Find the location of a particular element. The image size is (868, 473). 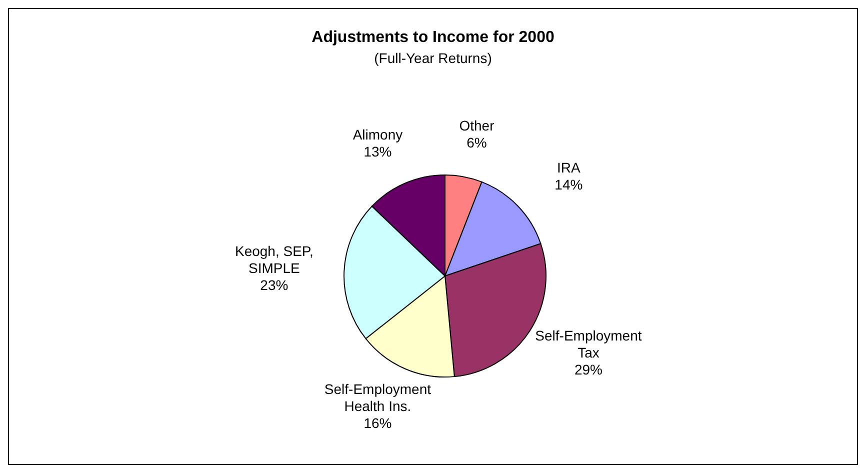

slice-label: Self-Employment Tax is located at coordinates (588, 343).